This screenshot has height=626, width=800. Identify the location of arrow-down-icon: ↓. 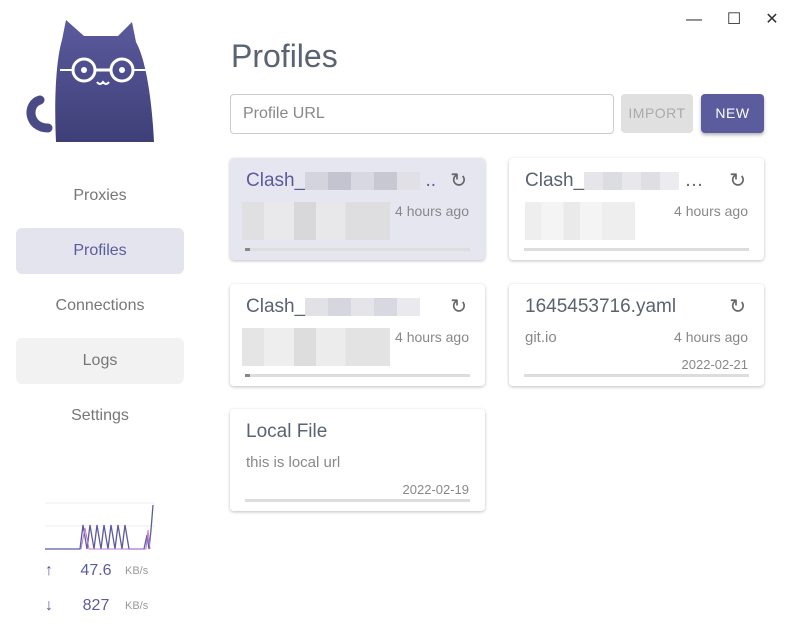
(49, 605).